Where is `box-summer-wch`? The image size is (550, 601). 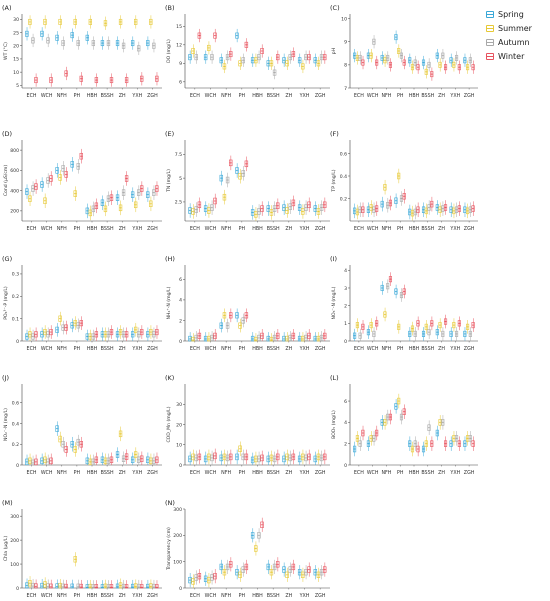
box-summer-wch is located at coordinates (45, 332).